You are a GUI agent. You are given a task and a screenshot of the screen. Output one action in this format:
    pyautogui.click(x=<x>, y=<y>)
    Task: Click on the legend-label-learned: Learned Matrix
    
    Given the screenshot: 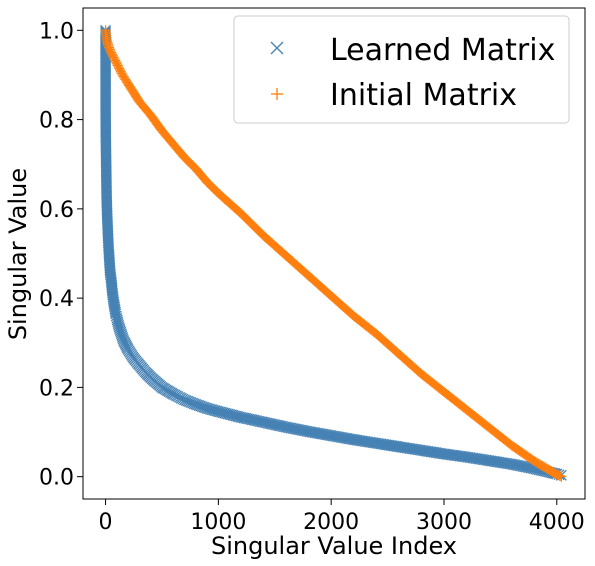 What is the action you would take?
    pyautogui.click(x=442, y=50)
    